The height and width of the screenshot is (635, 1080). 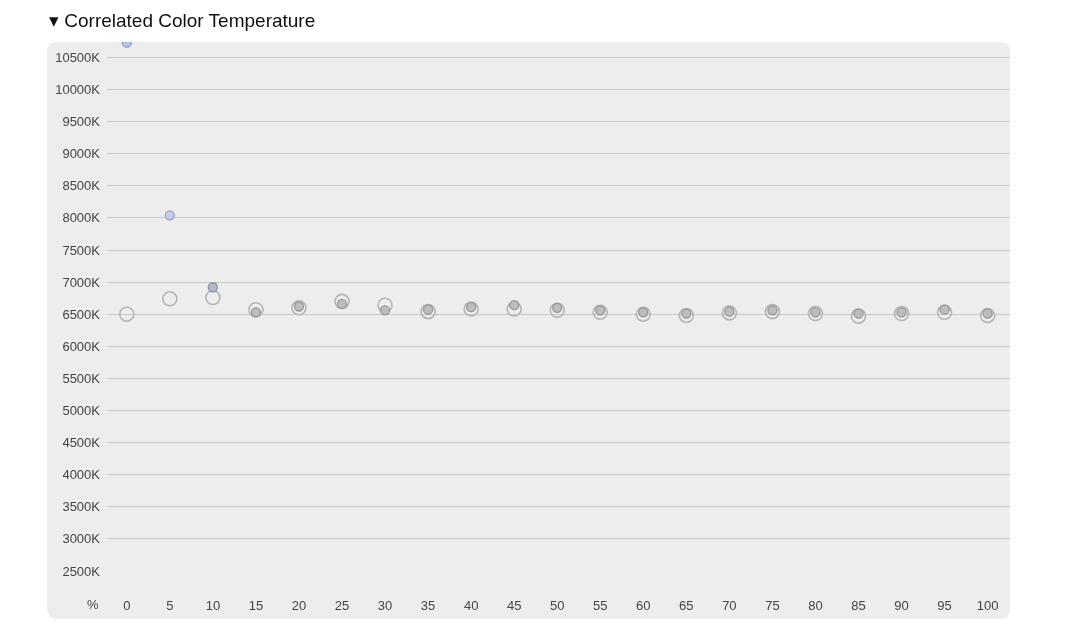 I want to click on x-tick-label: 5, so click(x=170, y=605).